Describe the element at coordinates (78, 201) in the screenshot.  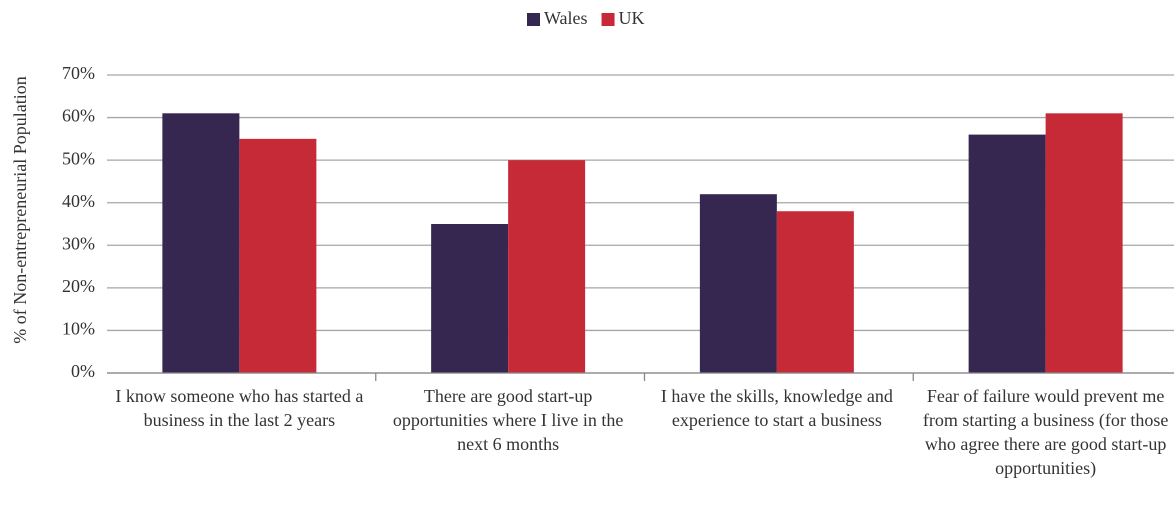
I see `y-tick-label: 40%` at that location.